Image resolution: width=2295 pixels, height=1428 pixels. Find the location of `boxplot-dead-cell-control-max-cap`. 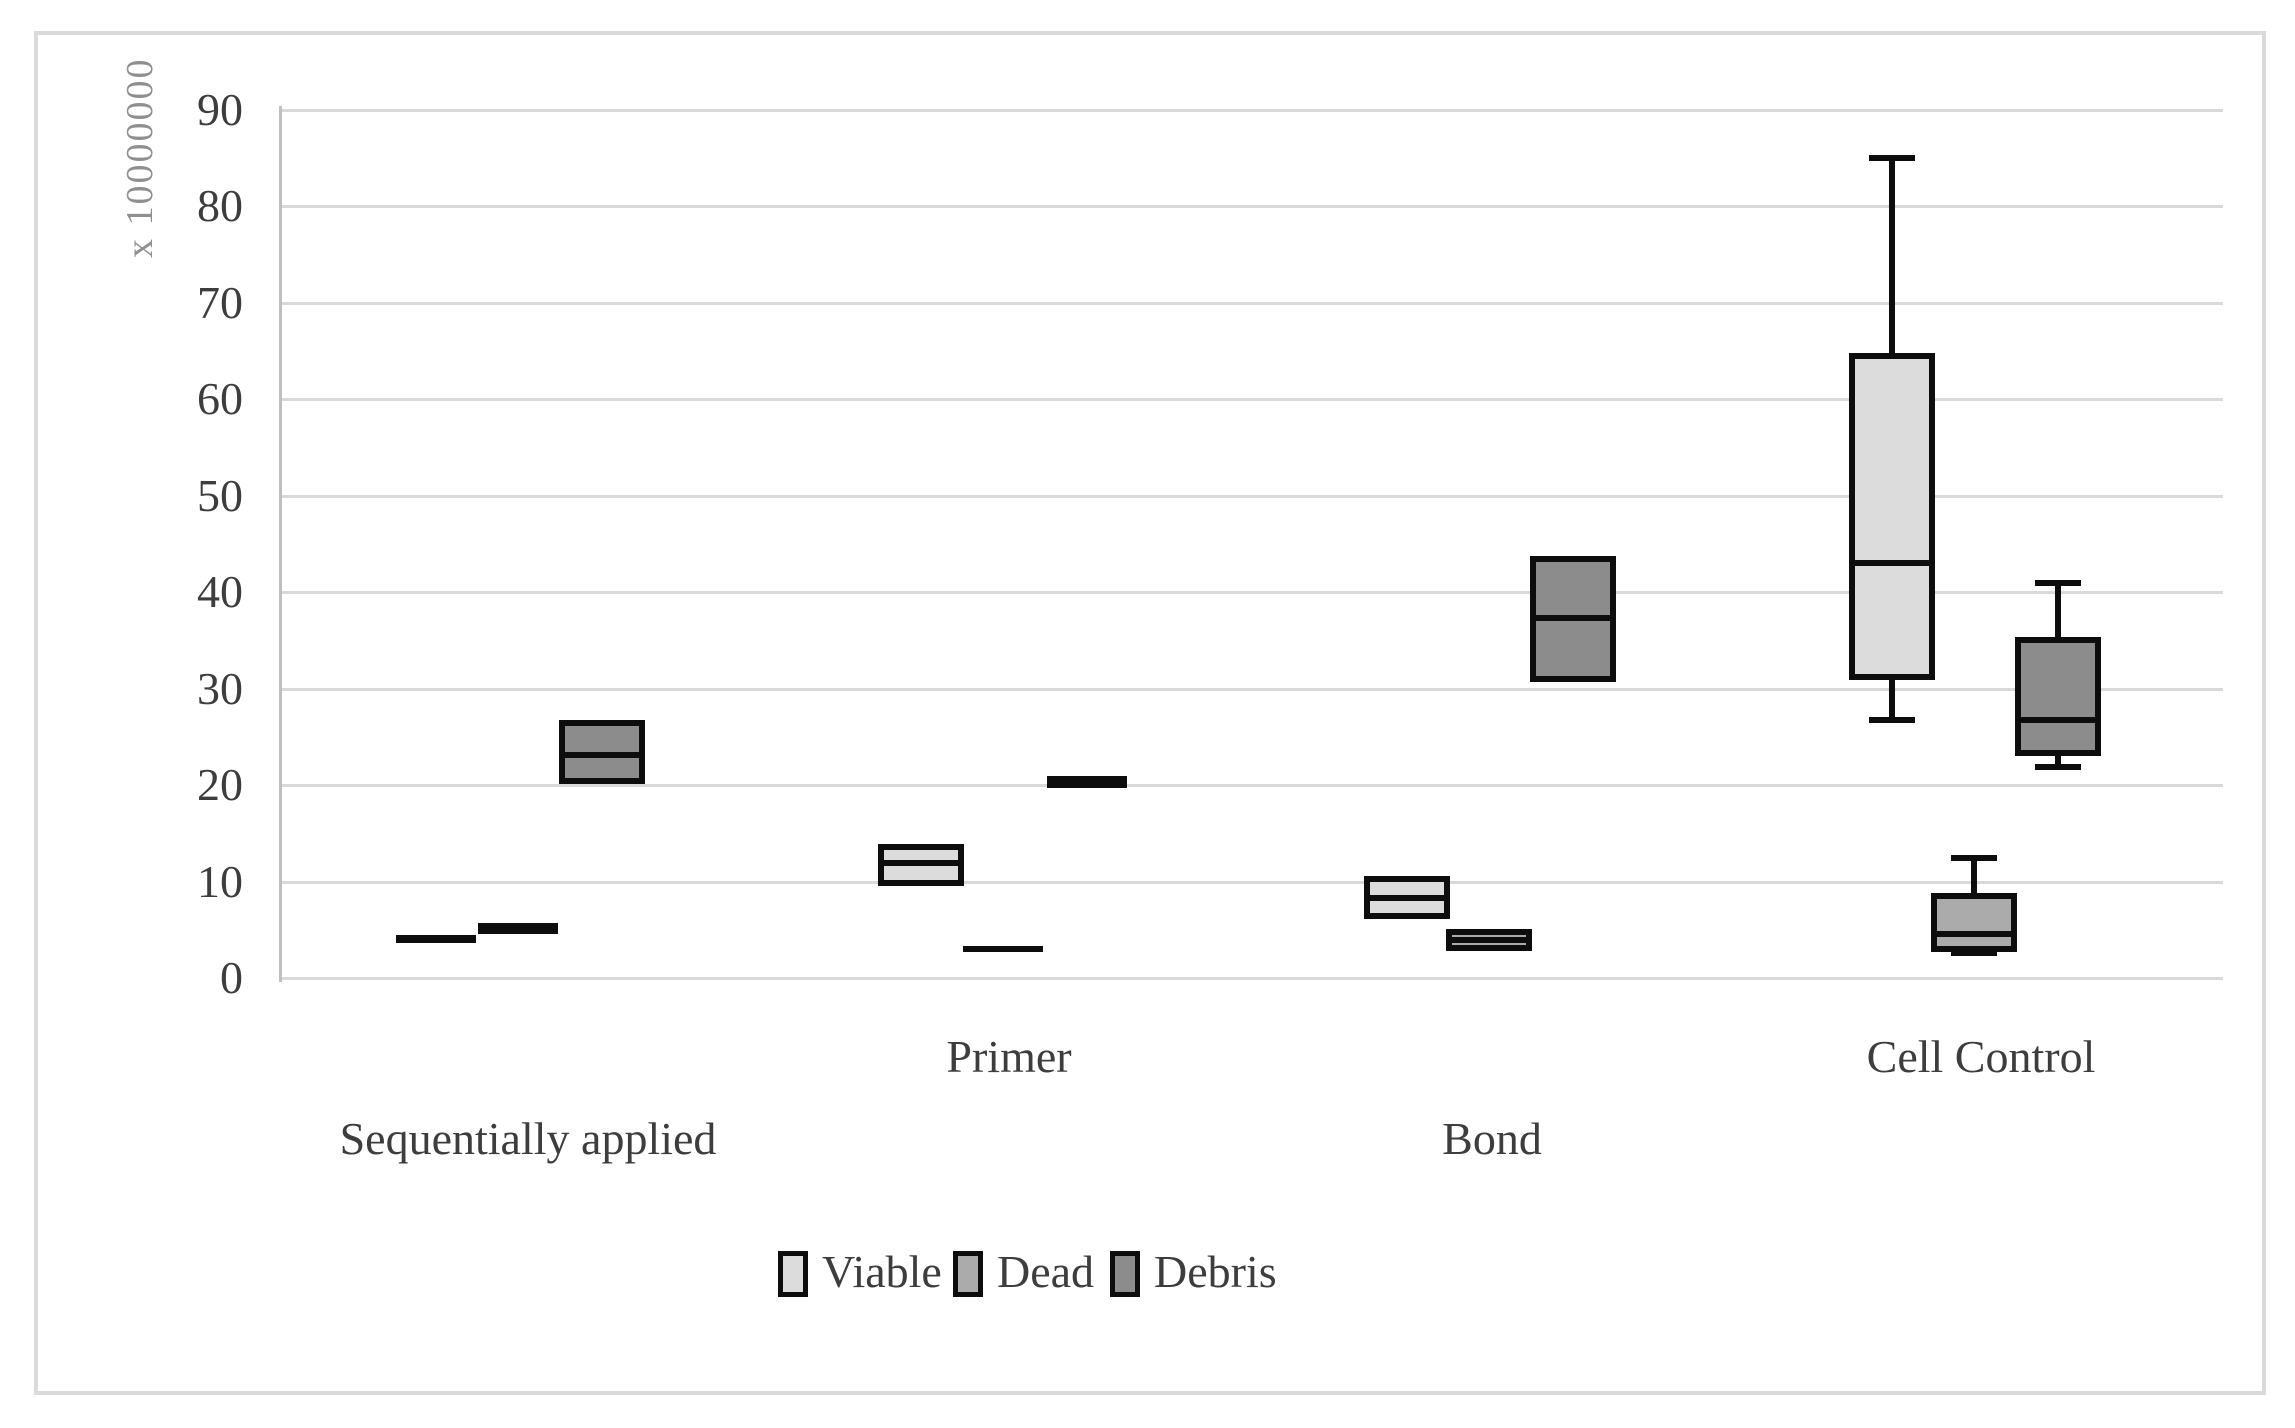

boxplot-dead-cell-control-max-cap is located at coordinates (1974, 858).